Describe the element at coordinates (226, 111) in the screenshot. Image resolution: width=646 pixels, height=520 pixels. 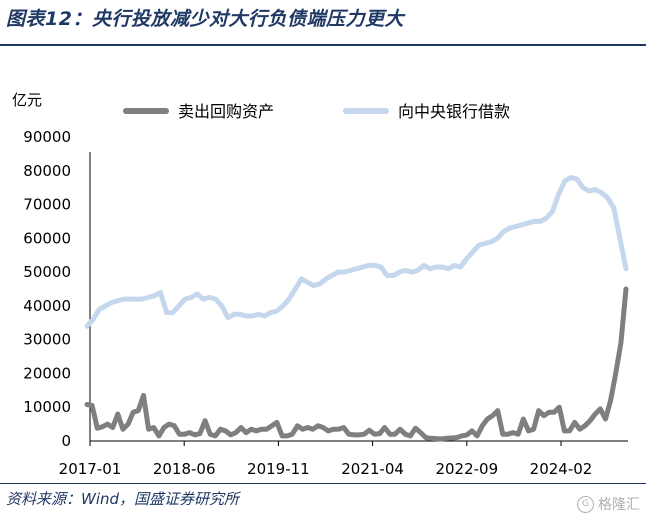
I see `legend-label-sell-repo: 卖出回购资产` at that location.